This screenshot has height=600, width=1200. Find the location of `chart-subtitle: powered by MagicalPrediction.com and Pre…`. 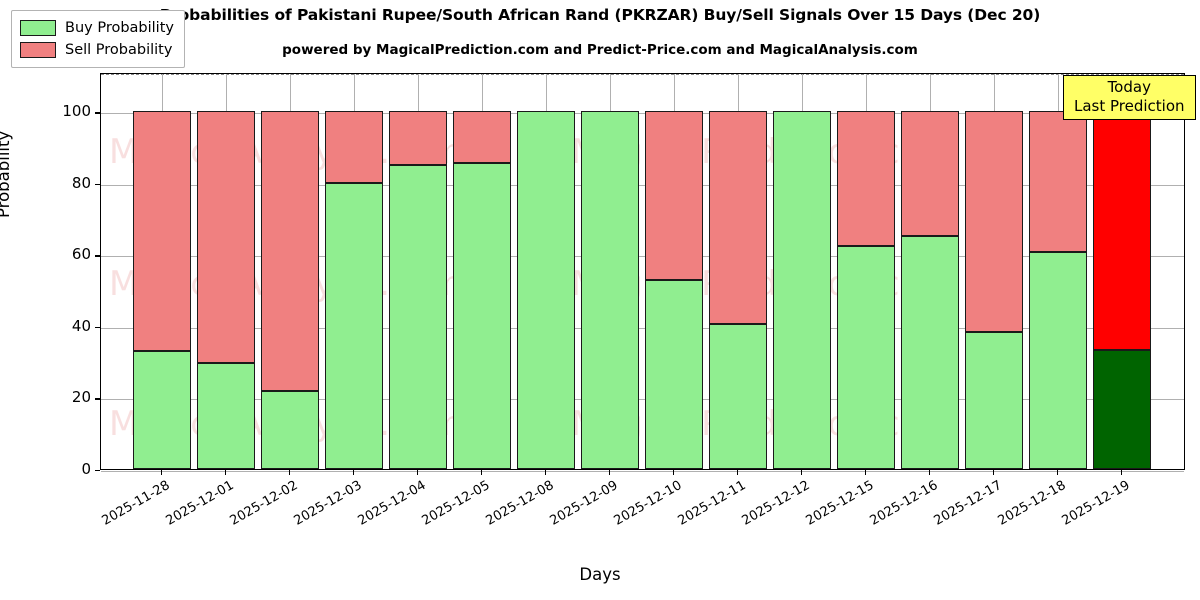

chart-subtitle: powered by MagicalPrediction.com and Pre… is located at coordinates (600, 50).